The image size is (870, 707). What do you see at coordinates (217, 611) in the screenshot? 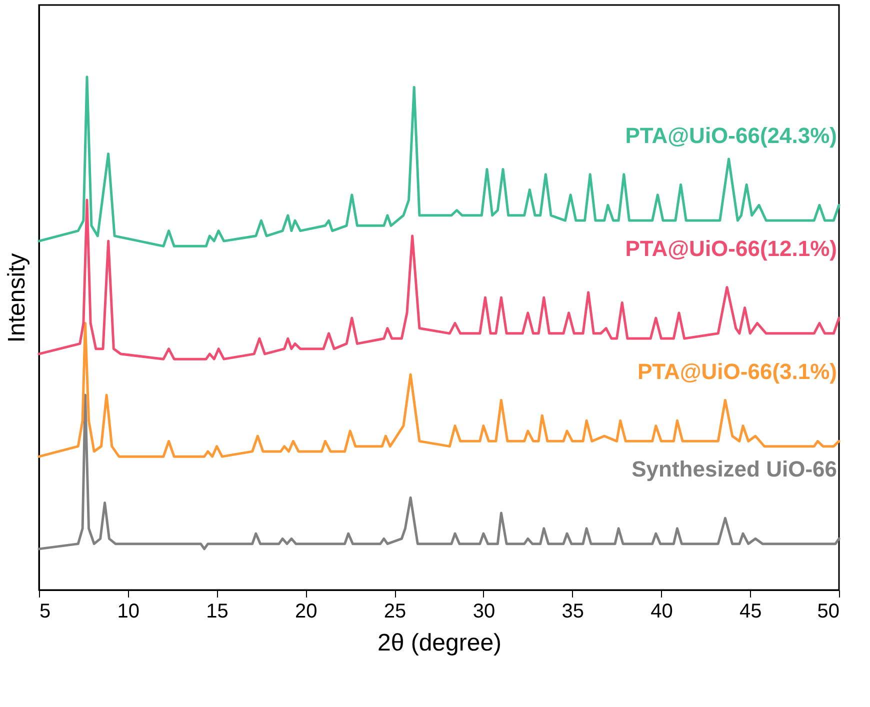
I see `x-tick-label: 15` at bounding box center [217, 611].